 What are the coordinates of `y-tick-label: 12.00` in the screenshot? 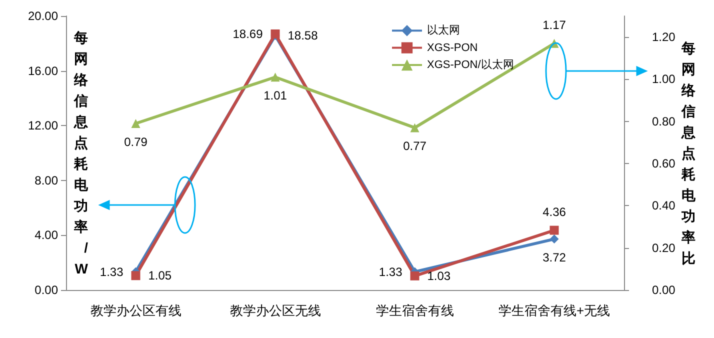 It's located at (43, 125).